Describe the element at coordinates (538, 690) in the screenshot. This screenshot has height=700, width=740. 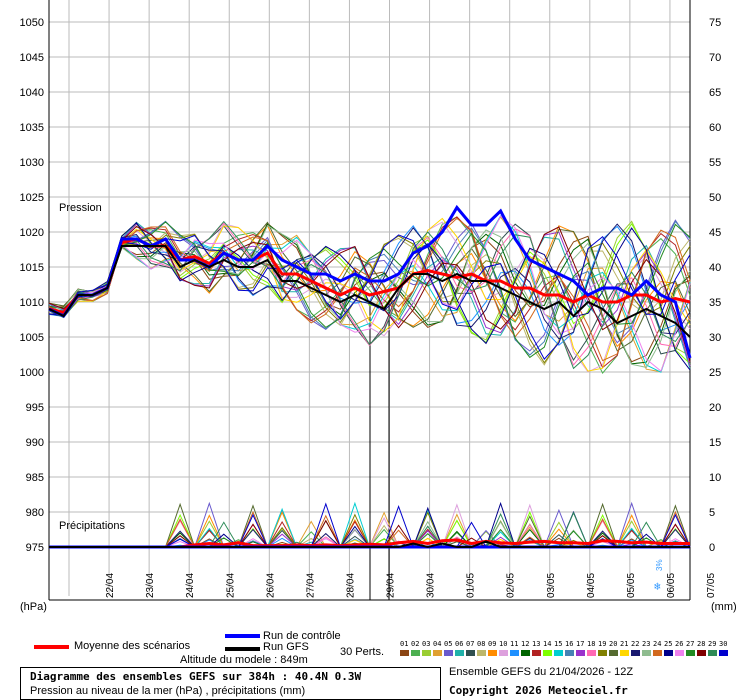
I see `copyright-label: Copyright 2026 Meteociel.fr` at that location.